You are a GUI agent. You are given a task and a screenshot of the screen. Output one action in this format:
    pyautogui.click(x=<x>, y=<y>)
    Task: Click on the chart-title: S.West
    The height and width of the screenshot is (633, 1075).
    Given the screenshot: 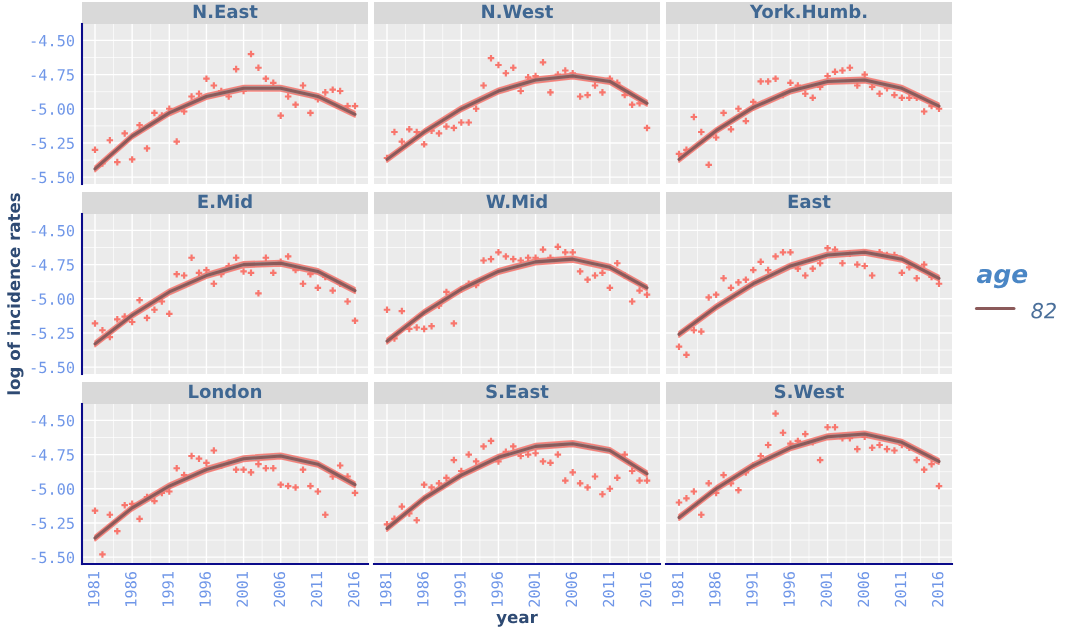 What is the action you would take?
    pyautogui.click(x=809, y=391)
    